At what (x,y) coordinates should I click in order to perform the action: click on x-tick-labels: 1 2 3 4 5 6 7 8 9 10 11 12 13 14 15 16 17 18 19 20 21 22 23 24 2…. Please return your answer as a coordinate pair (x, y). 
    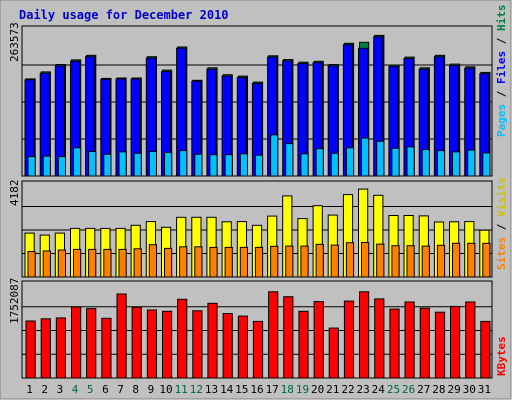
    Looking at the image, I should click on (258, 389).